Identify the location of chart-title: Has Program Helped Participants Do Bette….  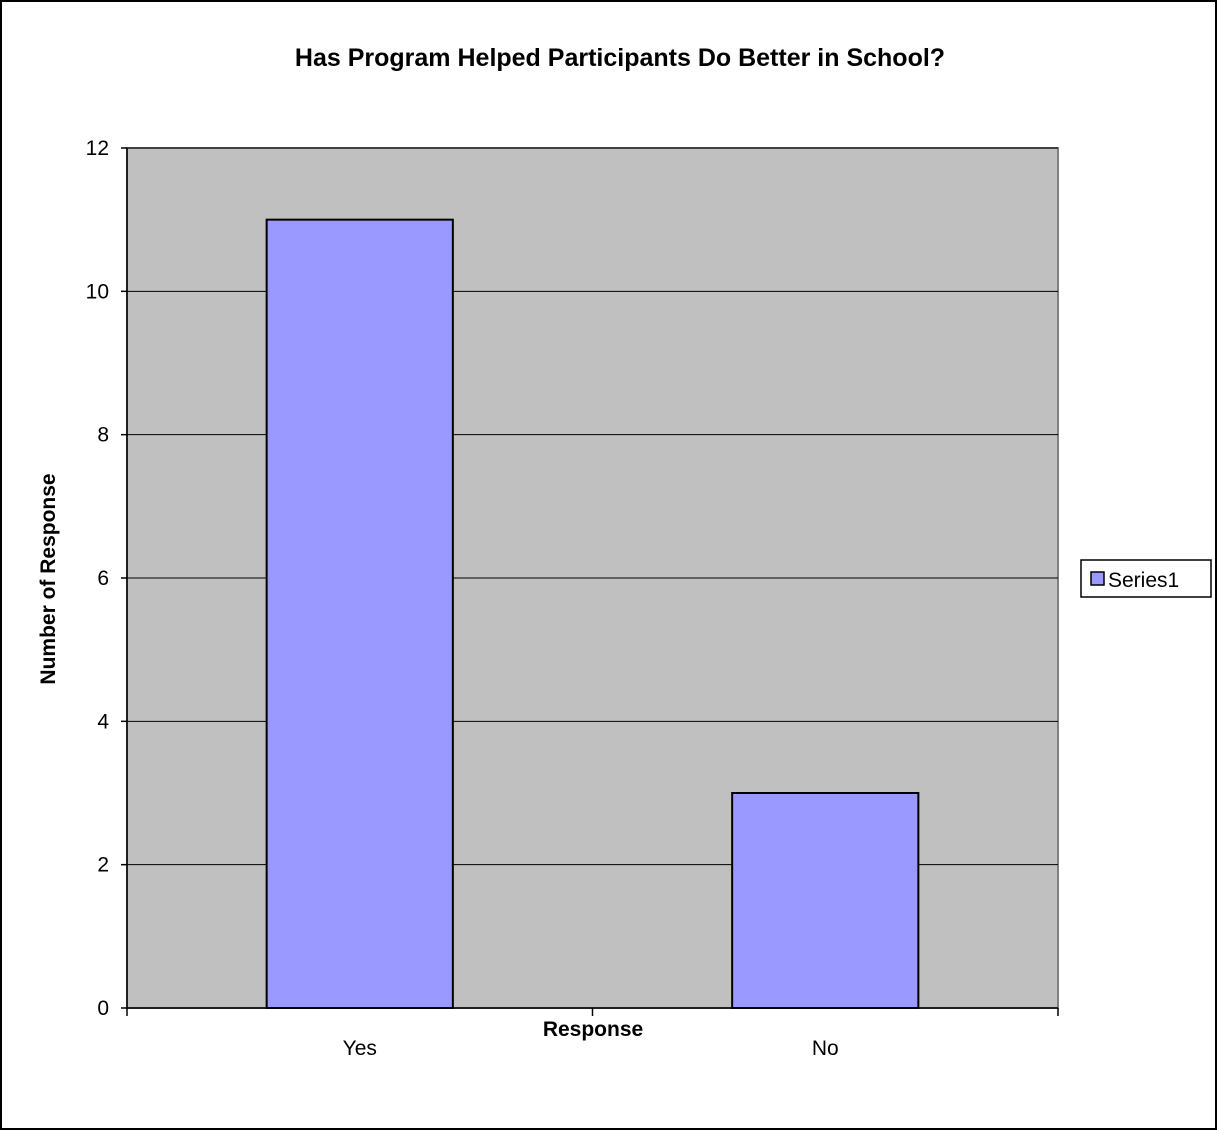
(620, 58).